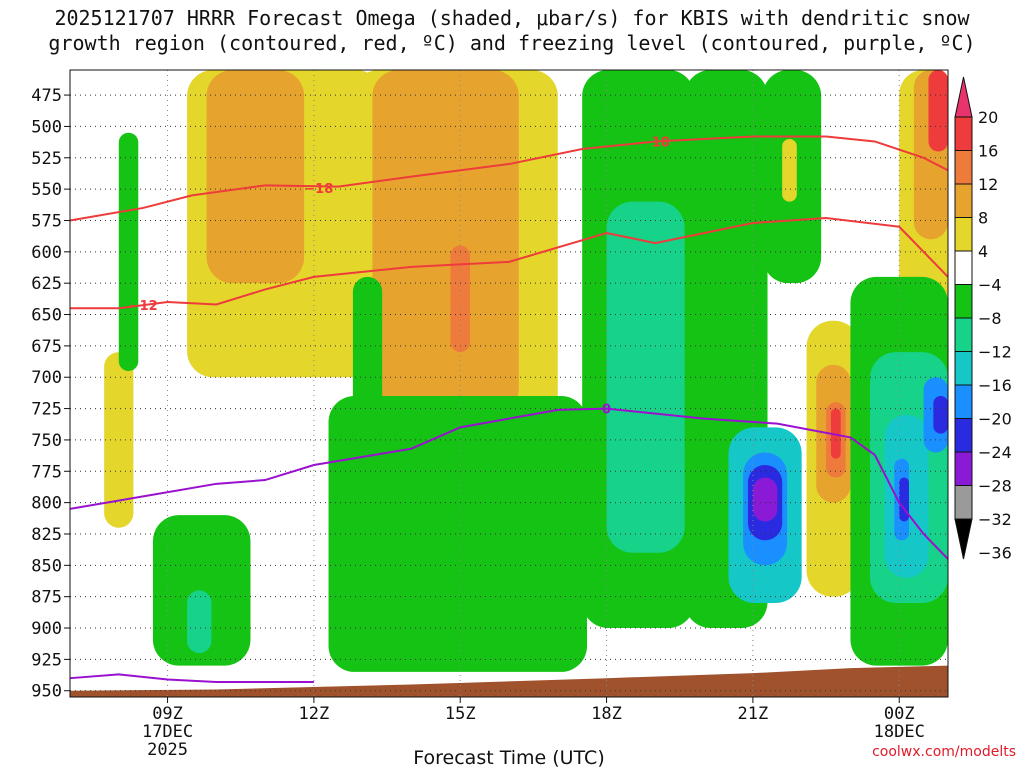  Describe the element at coordinates (46, 159) in the screenshot. I see `y-tick-label: 525` at that location.